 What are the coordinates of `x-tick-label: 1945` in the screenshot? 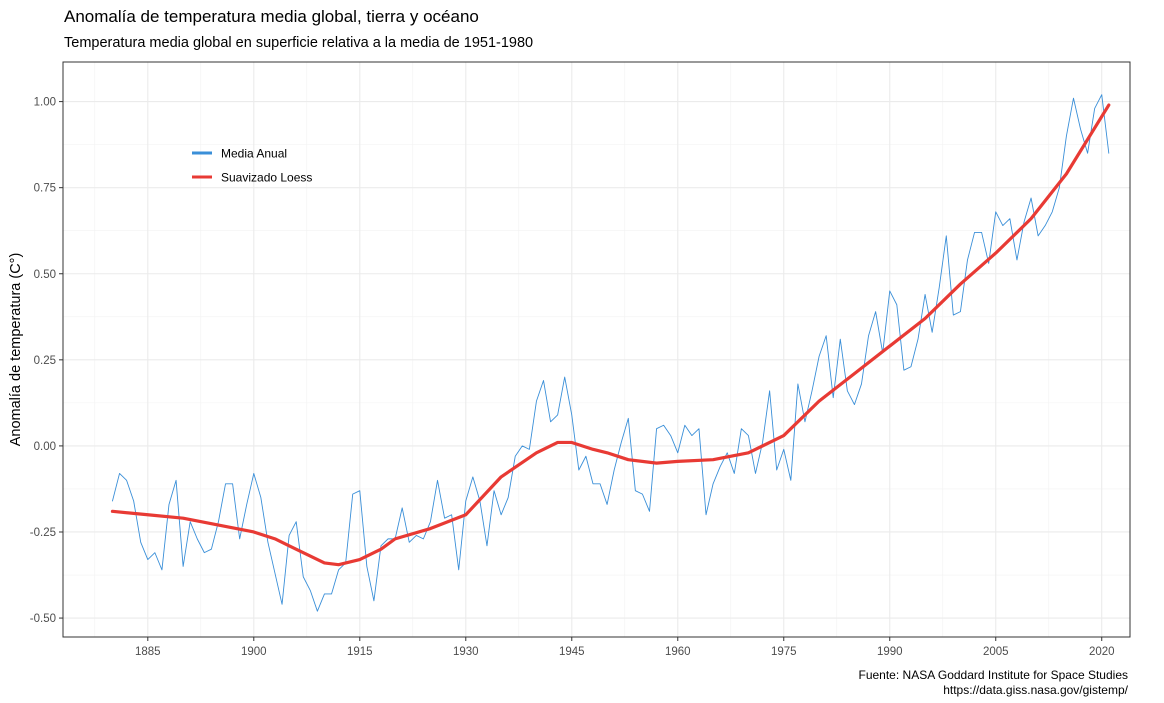 It's located at (572, 652).